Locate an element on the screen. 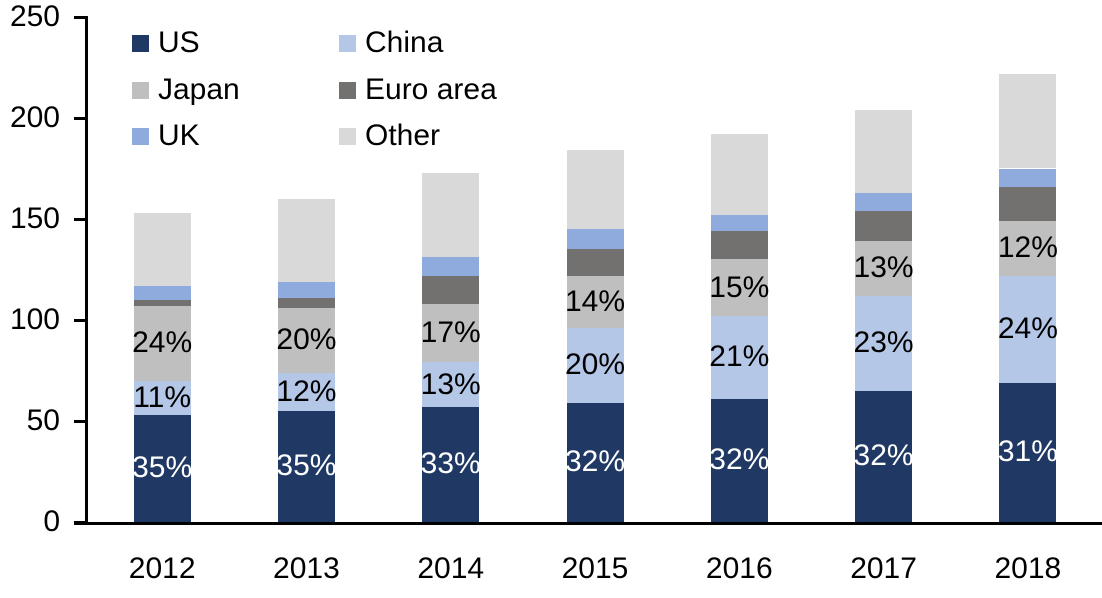 This screenshot has height=598, width=1102. legend-item-japan: Japan is located at coordinates (186, 90).